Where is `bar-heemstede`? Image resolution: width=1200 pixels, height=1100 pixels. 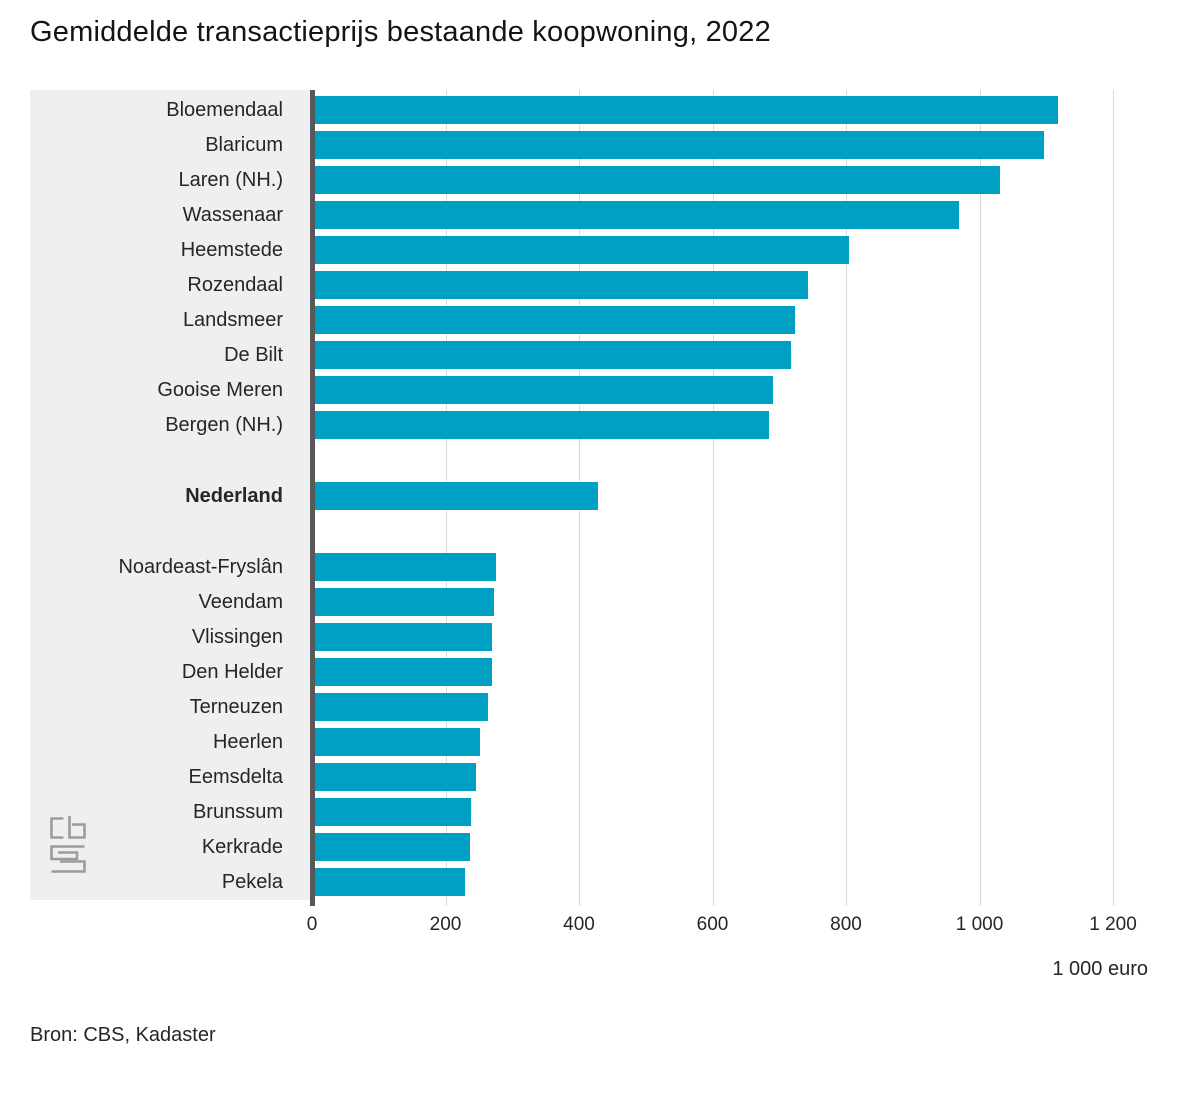
bar-heemstede is located at coordinates (582, 250).